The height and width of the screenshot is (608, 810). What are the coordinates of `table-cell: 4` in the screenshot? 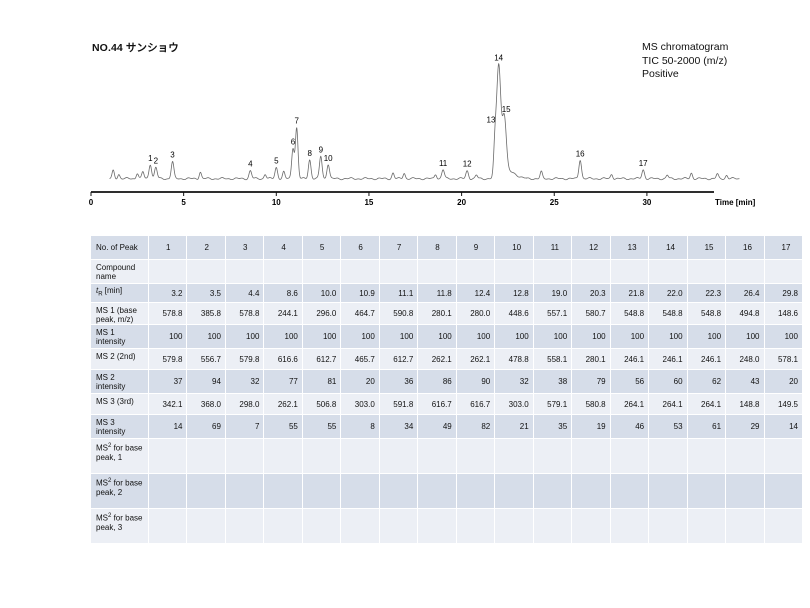 It's located at (283, 247).